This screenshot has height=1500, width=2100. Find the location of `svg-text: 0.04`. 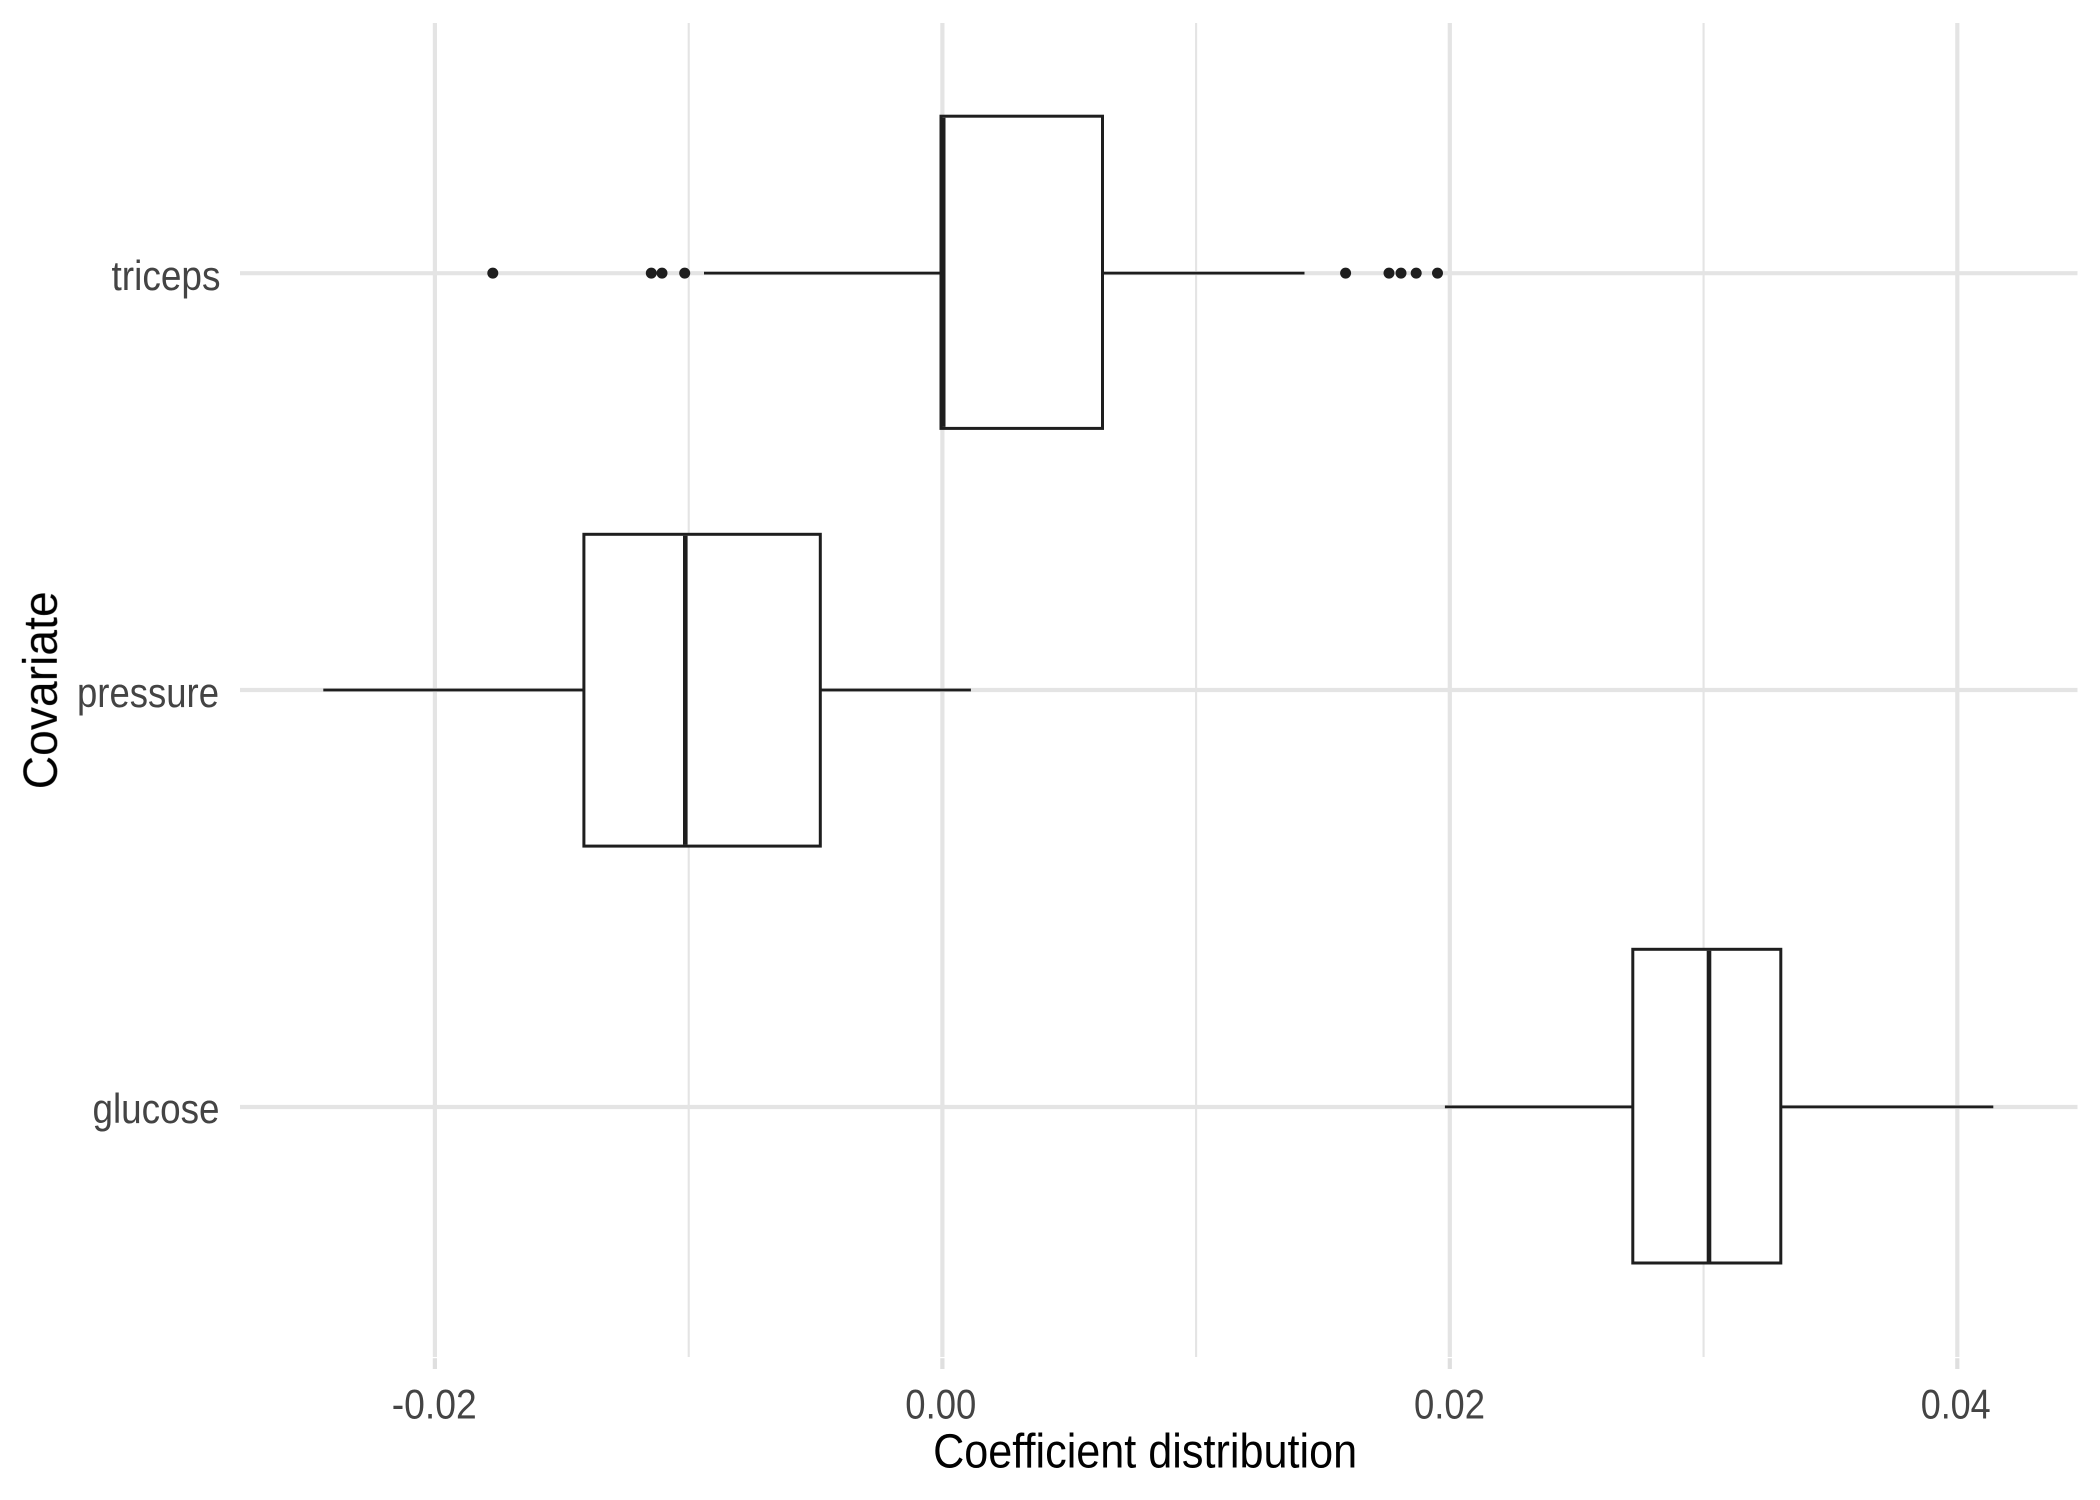

svg-text: 0.04 is located at coordinates (1956, 1404).